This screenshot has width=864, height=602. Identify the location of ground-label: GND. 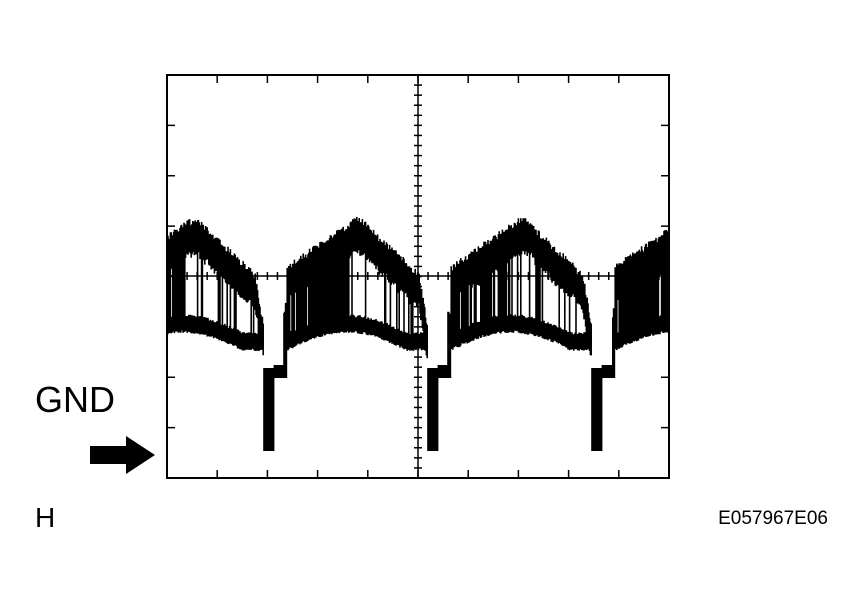
(75, 399).